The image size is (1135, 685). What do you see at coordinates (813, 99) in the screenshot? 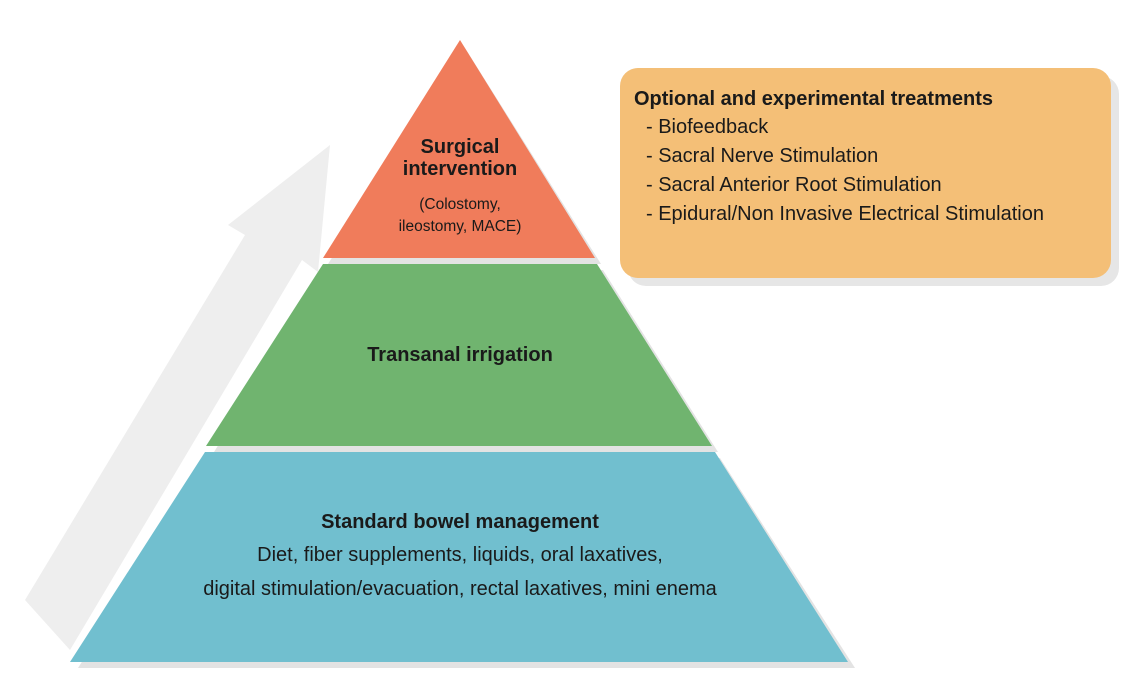
I see `callout-title: Optional and experimental treatments` at bounding box center [813, 99].